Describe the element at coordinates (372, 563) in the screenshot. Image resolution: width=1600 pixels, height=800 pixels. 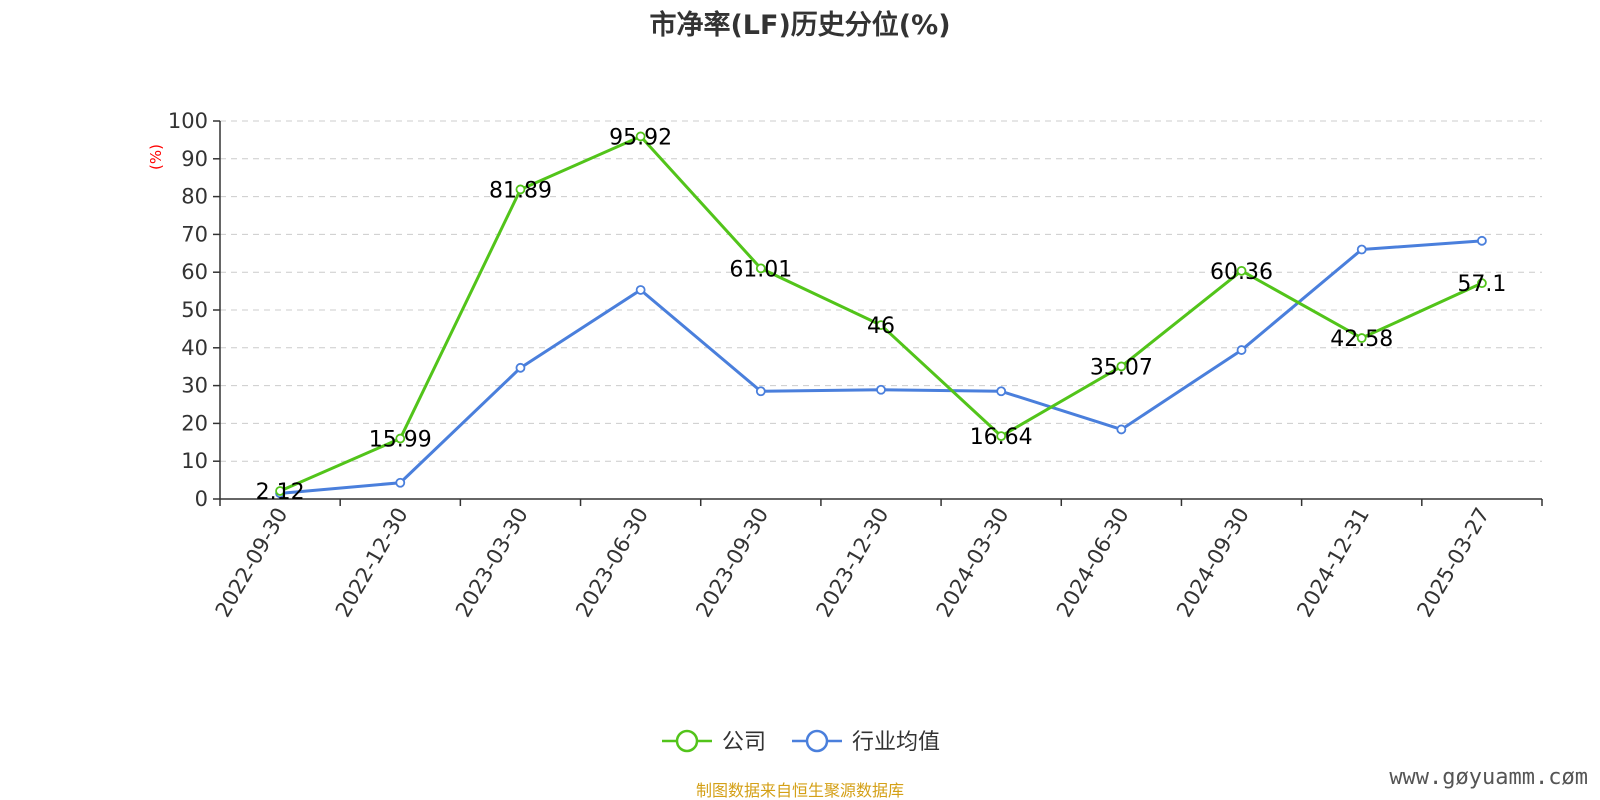
I see `x-tick-label-1: 2022-12-30` at that location.